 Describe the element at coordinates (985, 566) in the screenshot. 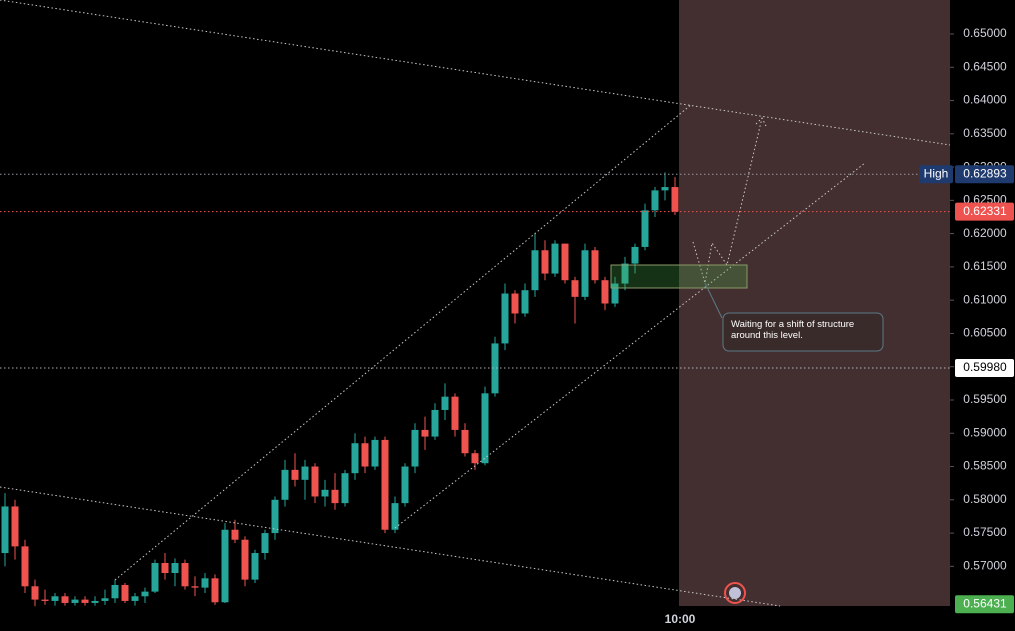

I see `y-tick-label: 0.57000` at that location.